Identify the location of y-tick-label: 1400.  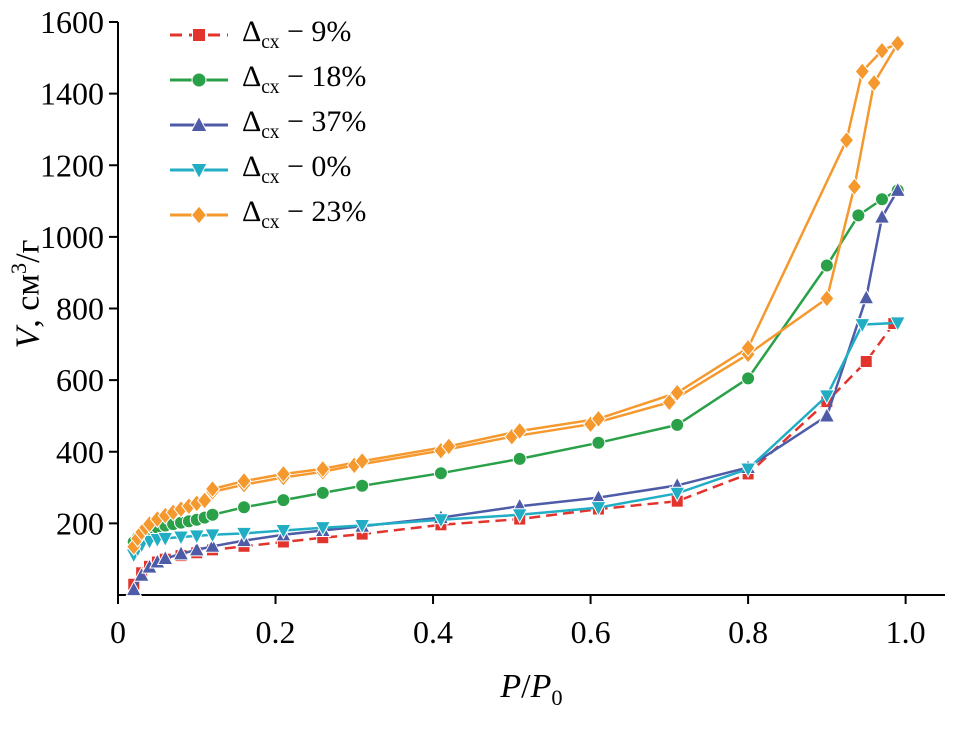
(72, 94).